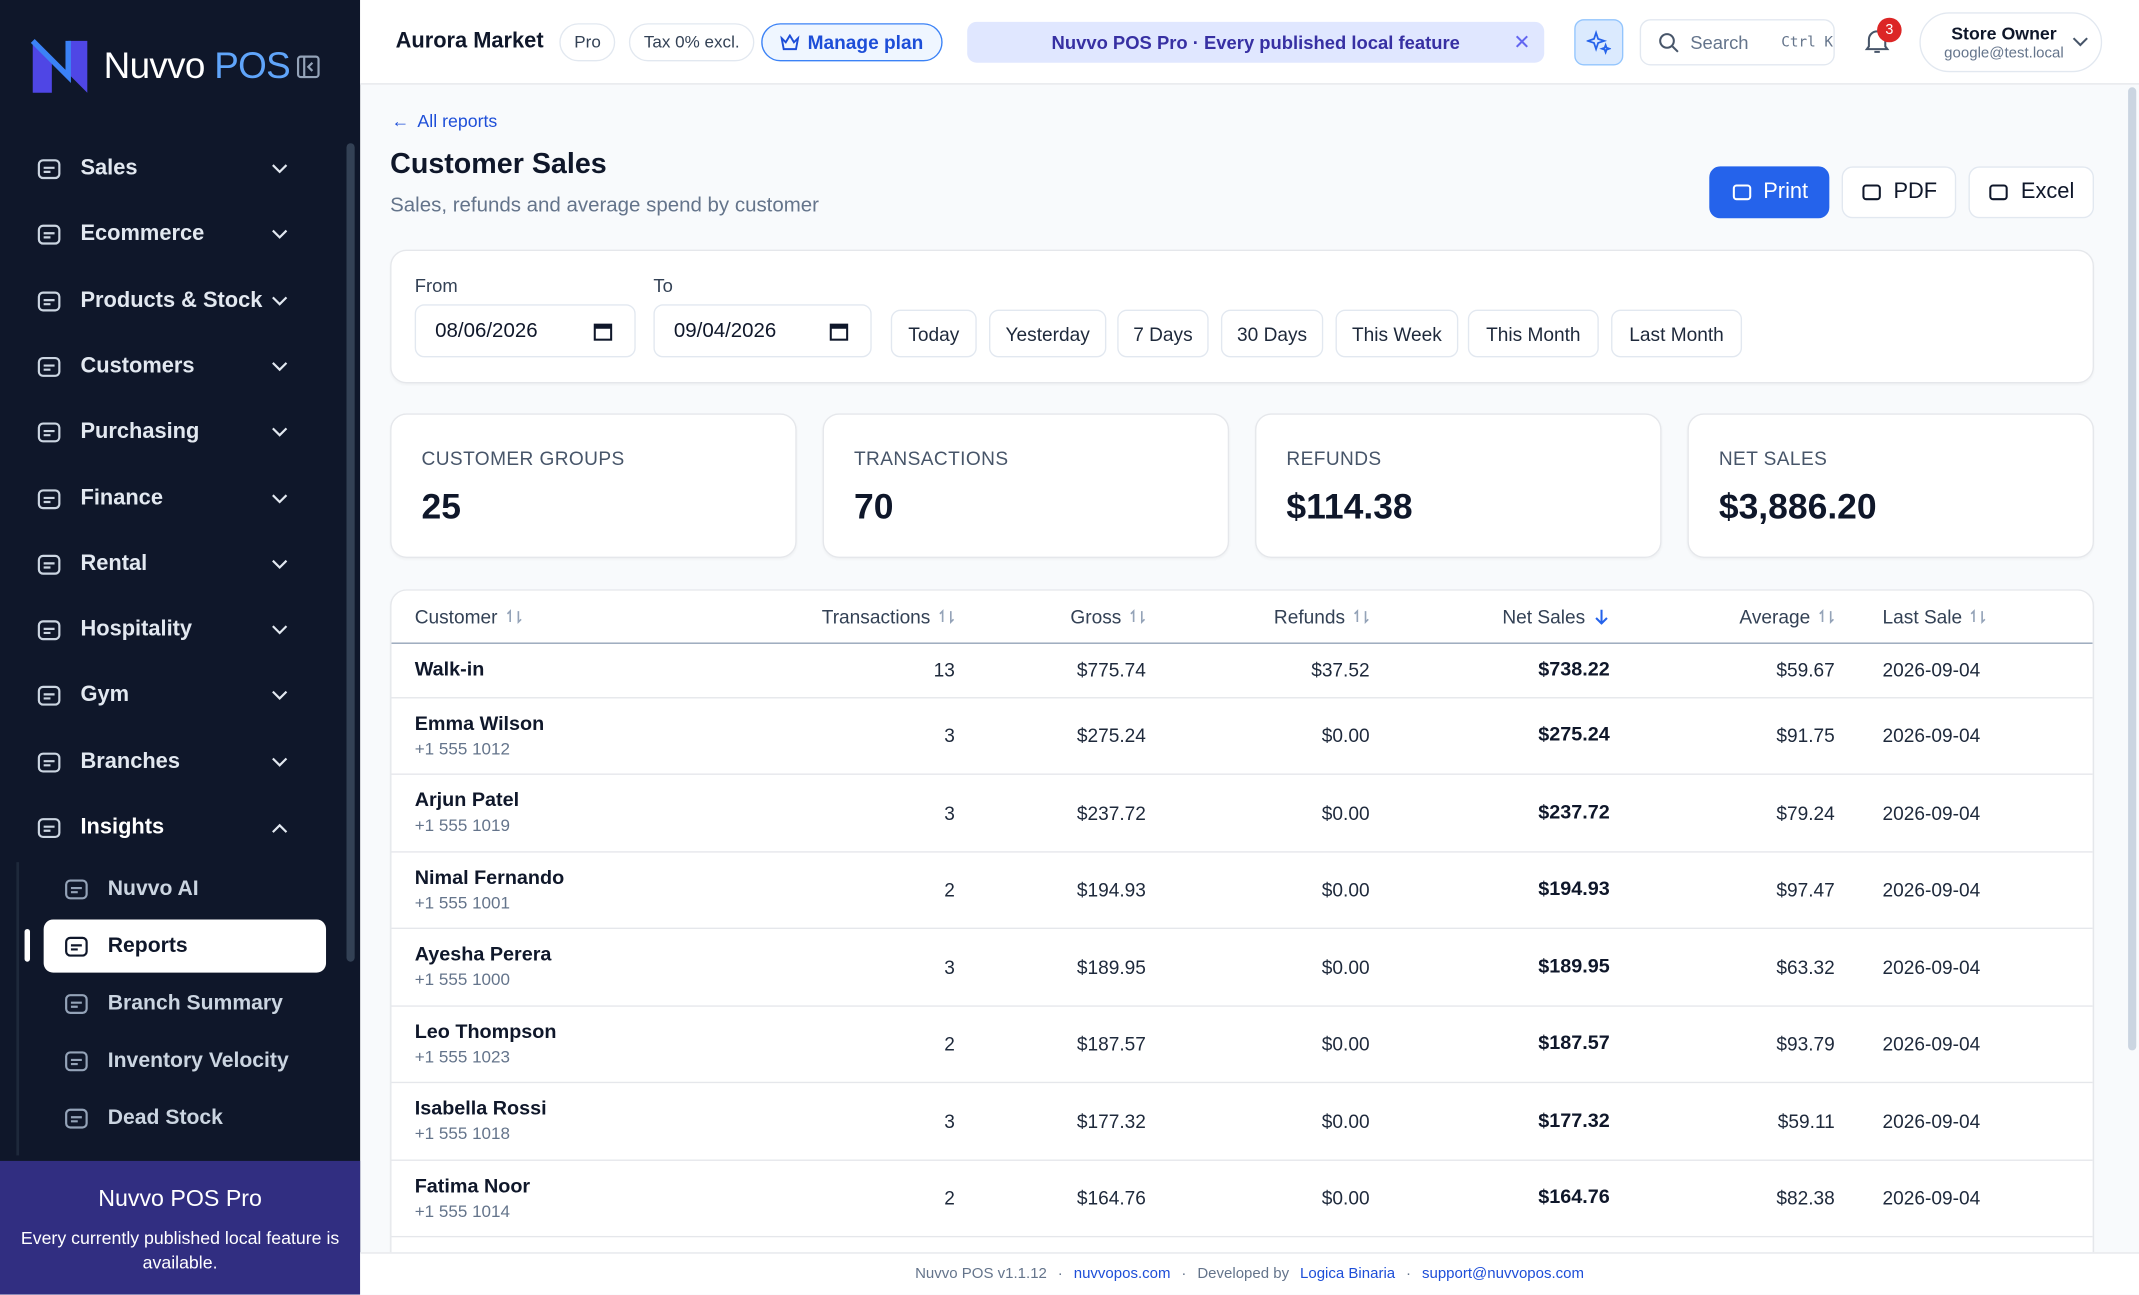 The height and width of the screenshot is (1295, 2139). I want to click on stat-value: 25, so click(441, 507).